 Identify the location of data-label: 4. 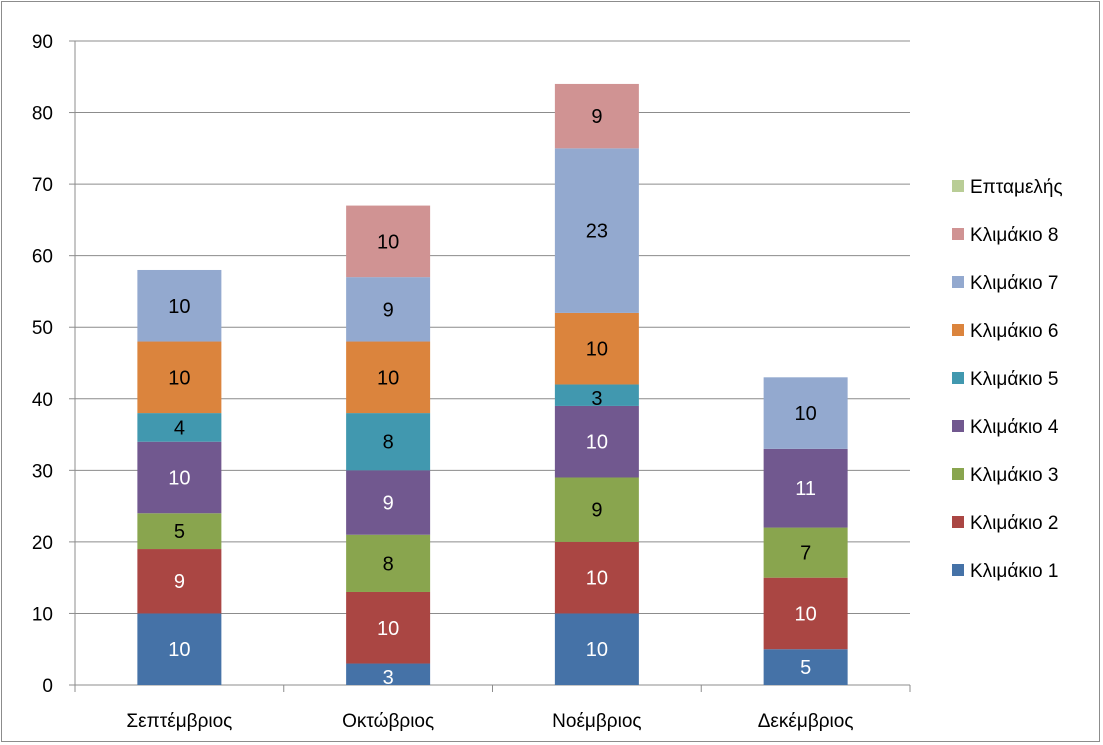
(179, 428).